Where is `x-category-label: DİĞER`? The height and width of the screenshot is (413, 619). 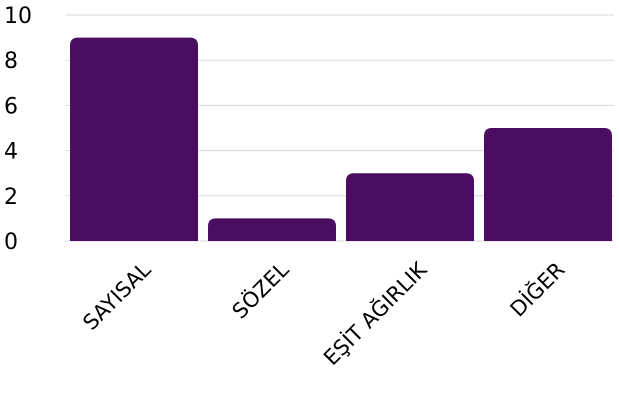
x-category-label: DİĞER is located at coordinates (537, 289).